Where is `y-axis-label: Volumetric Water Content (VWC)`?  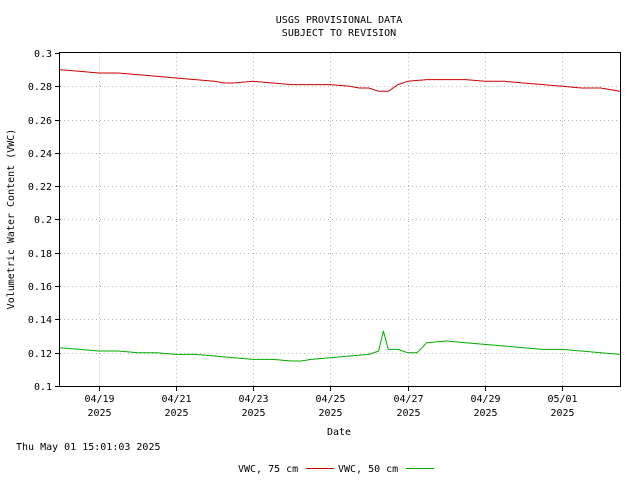
y-axis-label: Volumetric Water Content (VWC) is located at coordinates (11, 219).